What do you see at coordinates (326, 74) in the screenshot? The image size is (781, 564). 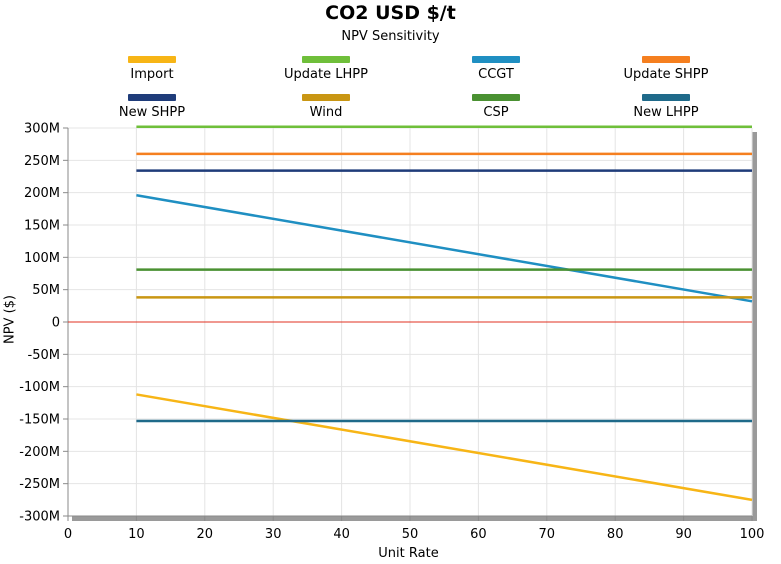 I see `legend-label: Update LHPP` at bounding box center [326, 74].